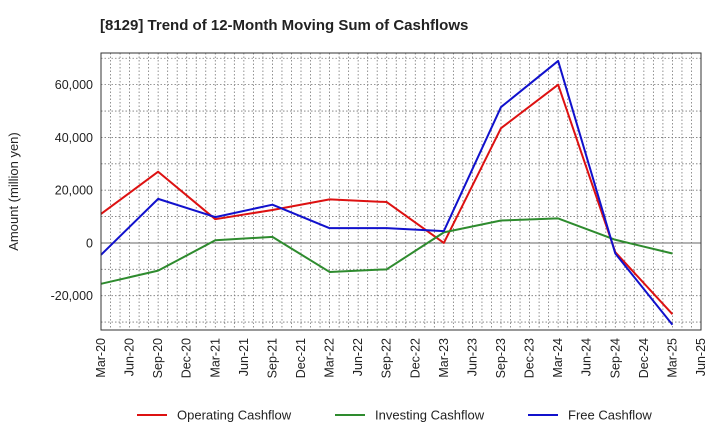 The width and height of the screenshot is (720, 440). Describe the element at coordinates (672, 358) in the screenshot. I see `x-tick-label: Mar-25` at that location.